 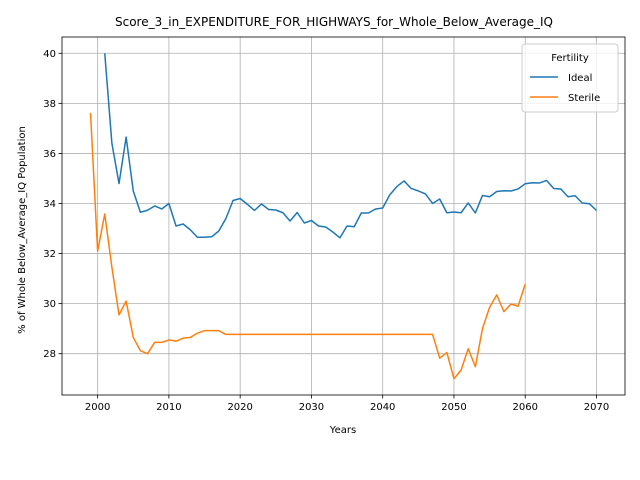 What do you see at coordinates (580, 78) in the screenshot?
I see `legend-label-ideal: Ideal` at bounding box center [580, 78].